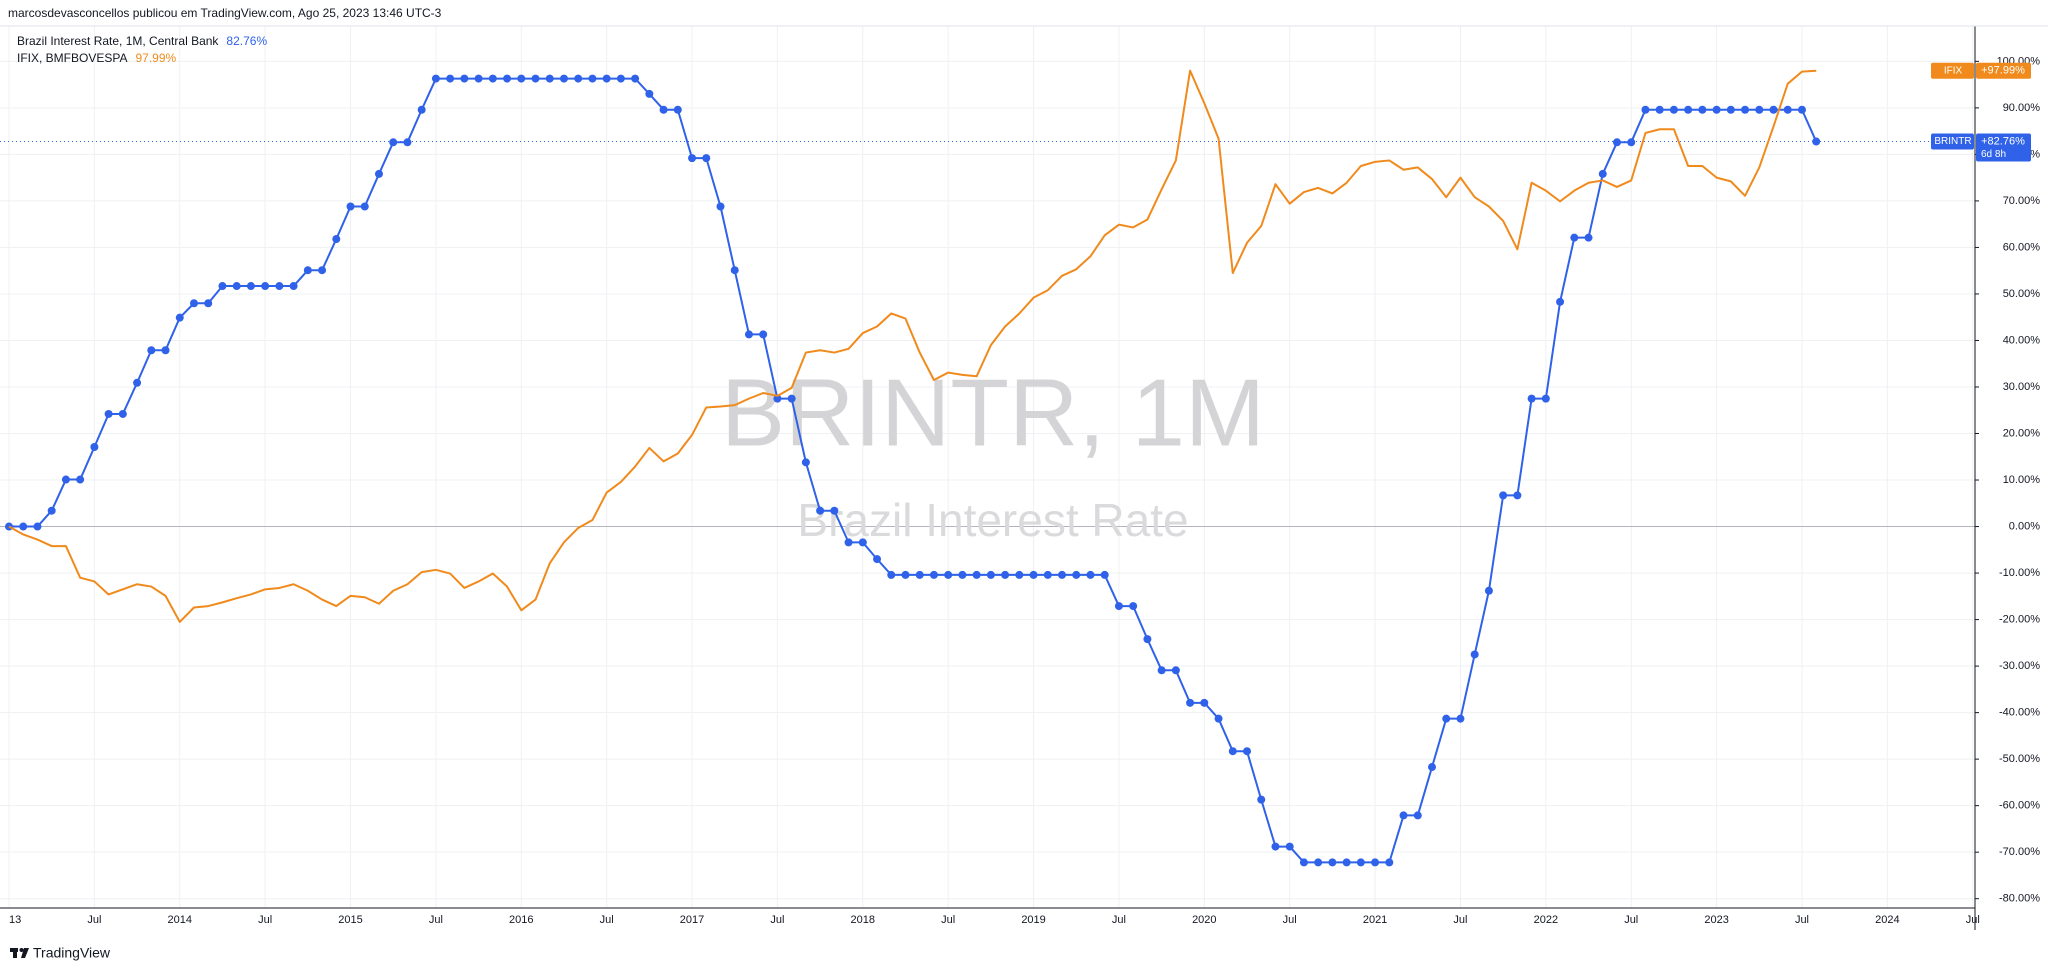  I want to click on footer-brand: TradingView, so click(72, 953).